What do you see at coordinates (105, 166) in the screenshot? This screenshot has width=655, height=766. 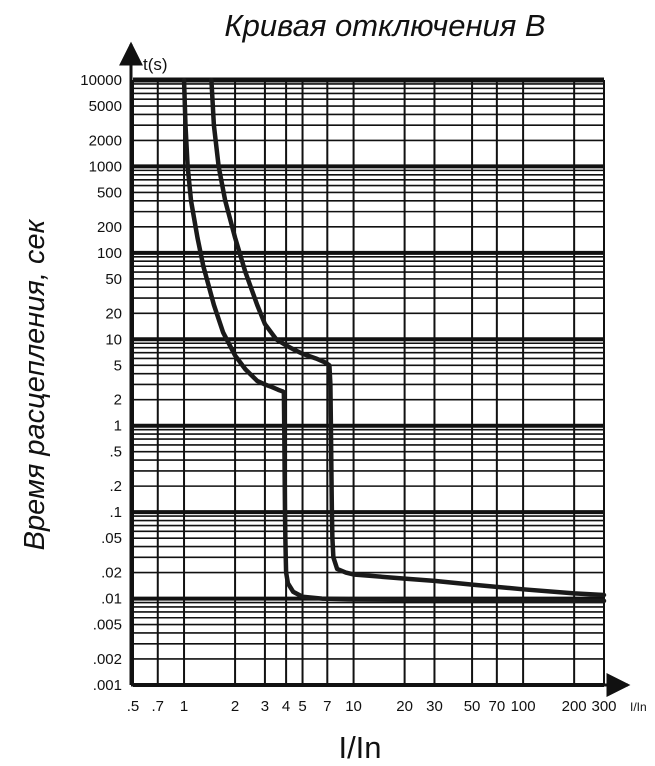 I see `y-tick-label: 1000` at bounding box center [105, 166].